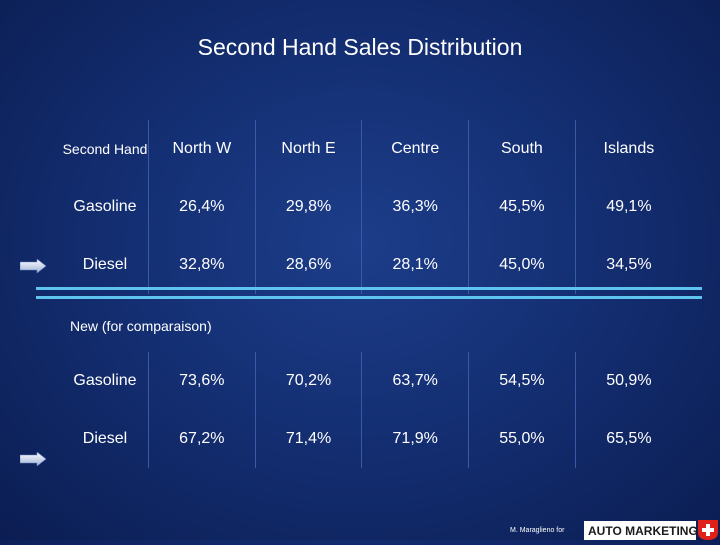 The image size is (720, 545). What do you see at coordinates (628, 439) in the screenshot?
I see `table-cell: 65,5%` at bounding box center [628, 439].